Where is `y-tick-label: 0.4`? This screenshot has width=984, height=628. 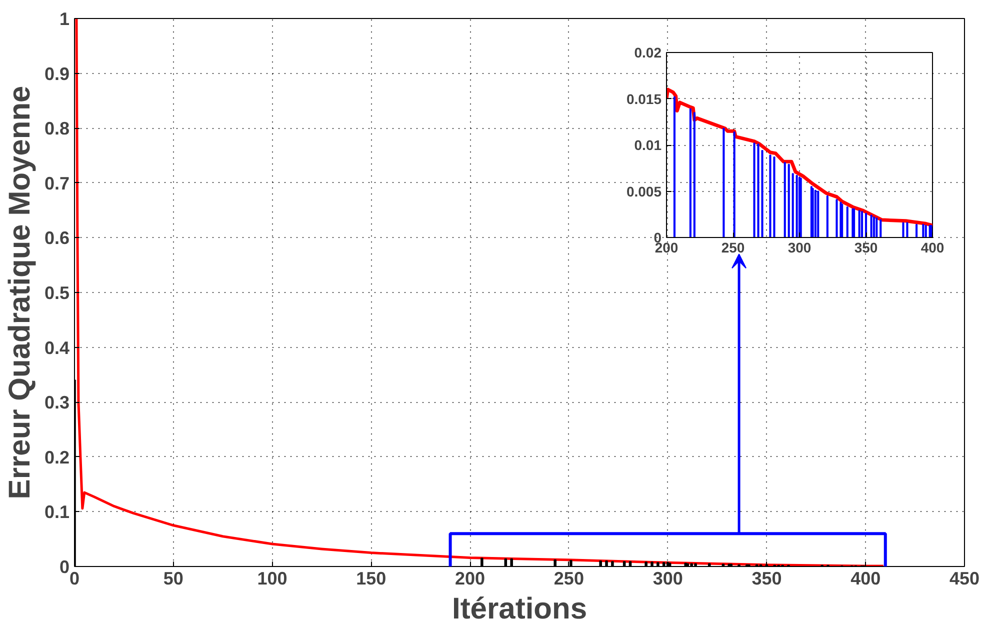 y-tick-label: 0.4 is located at coordinates (57, 348).